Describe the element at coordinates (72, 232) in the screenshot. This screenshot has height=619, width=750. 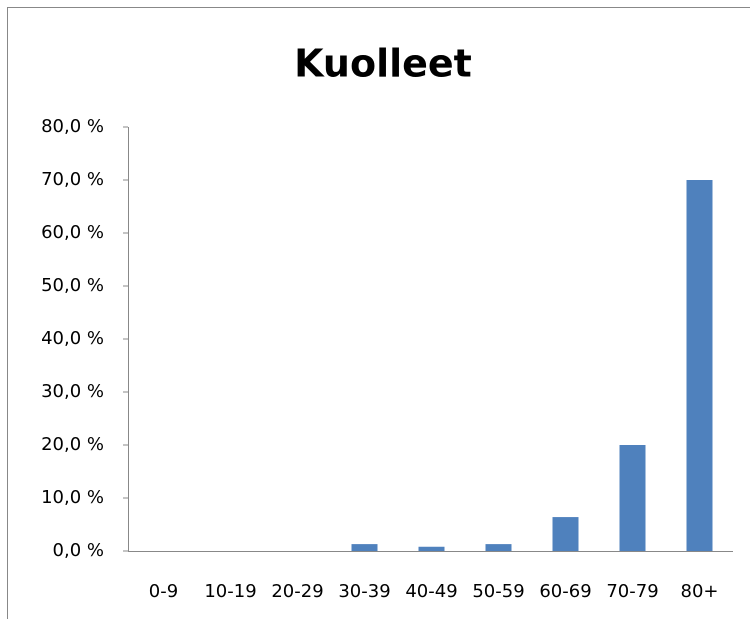
I see `y-tick-label: 60,0 %` at that location.